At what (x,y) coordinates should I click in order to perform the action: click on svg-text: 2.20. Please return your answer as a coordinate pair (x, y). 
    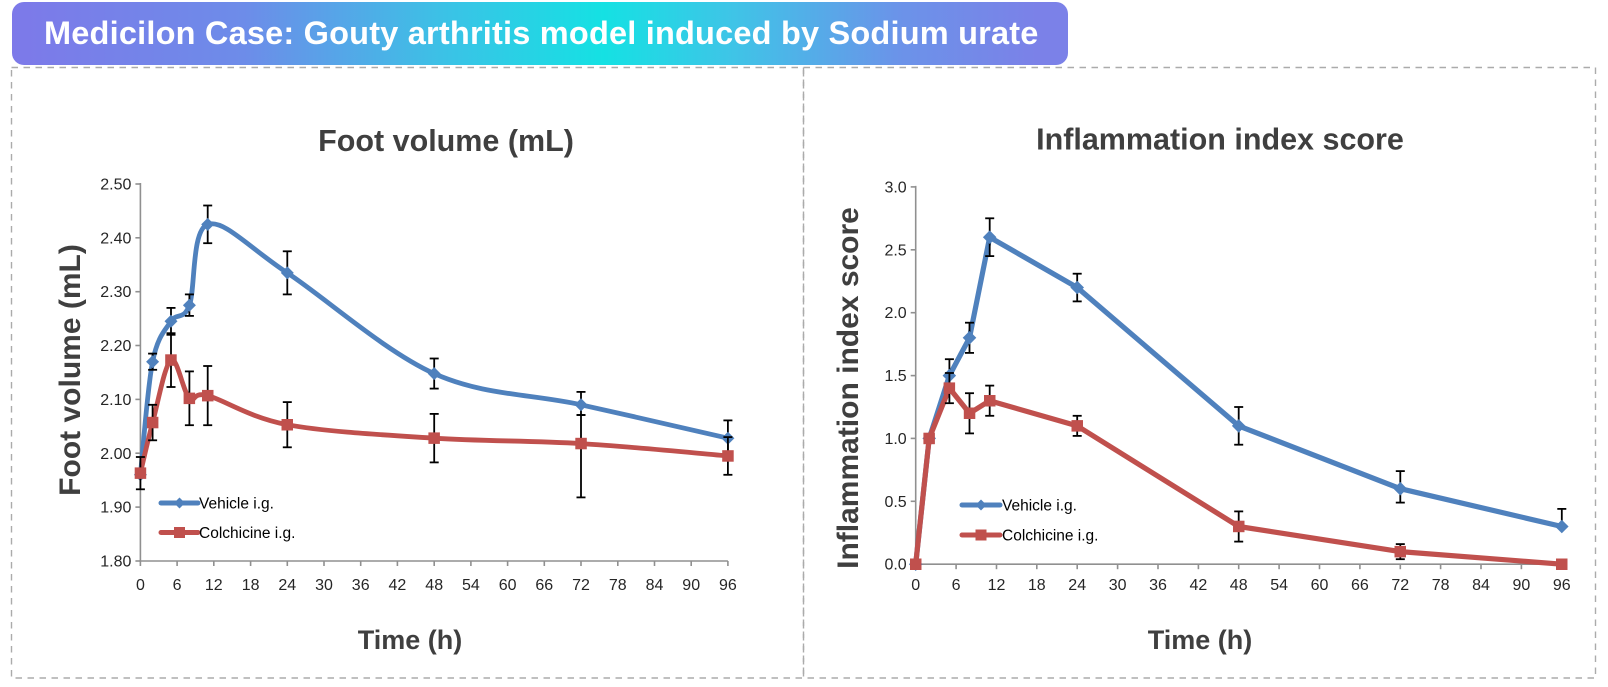
    Looking at the image, I should click on (115, 346).